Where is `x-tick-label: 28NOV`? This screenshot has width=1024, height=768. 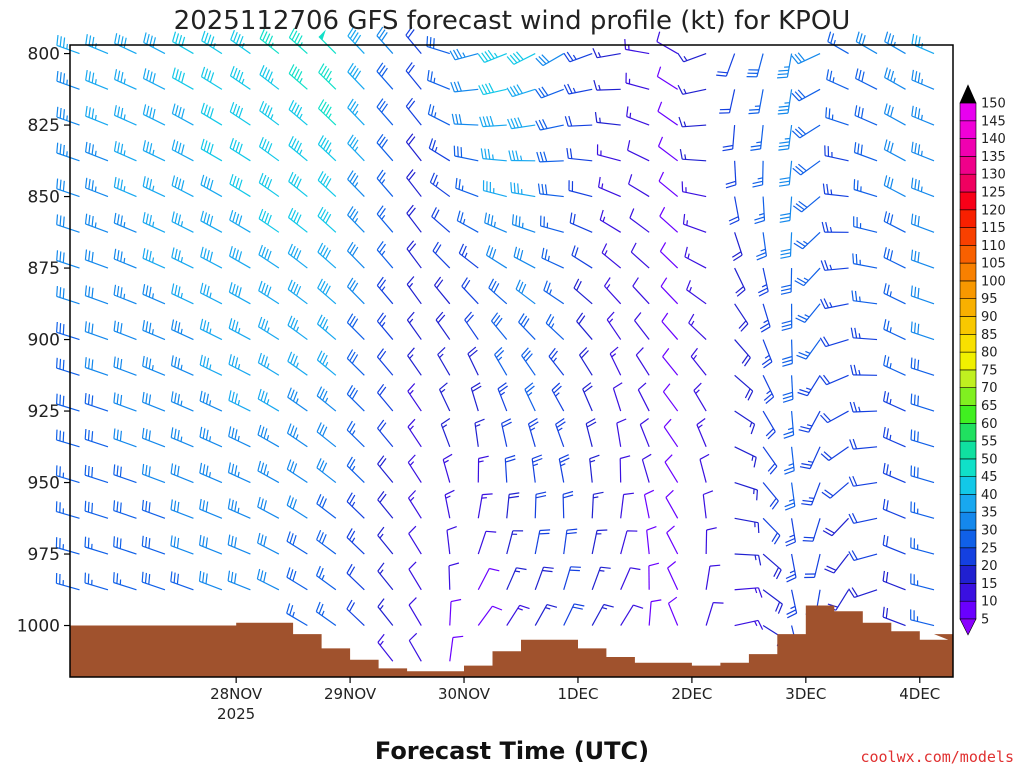
x-tick-label: 28NOV is located at coordinates (236, 694).